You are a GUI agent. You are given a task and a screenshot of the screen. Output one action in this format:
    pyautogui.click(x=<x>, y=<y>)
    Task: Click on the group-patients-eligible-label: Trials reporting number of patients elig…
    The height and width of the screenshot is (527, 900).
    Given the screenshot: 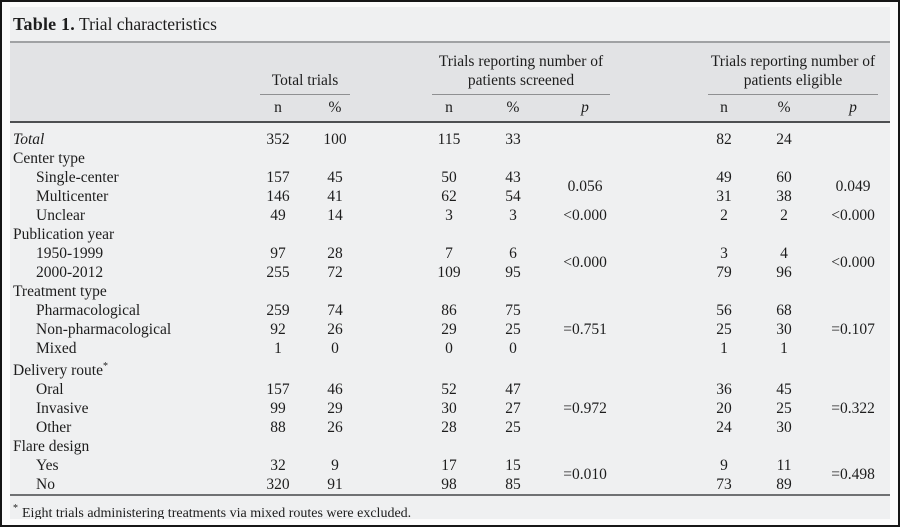 What is the action you would take?
    pyautogui.click(x=793, y=73)
    